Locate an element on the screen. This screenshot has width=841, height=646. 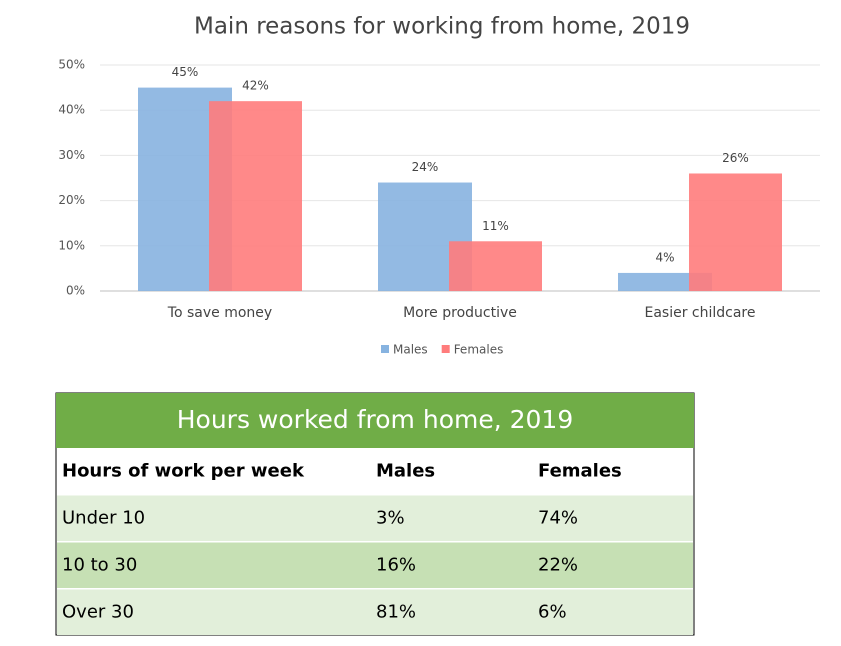
y-tick-label: 0% is located at coordinates (75, 291).